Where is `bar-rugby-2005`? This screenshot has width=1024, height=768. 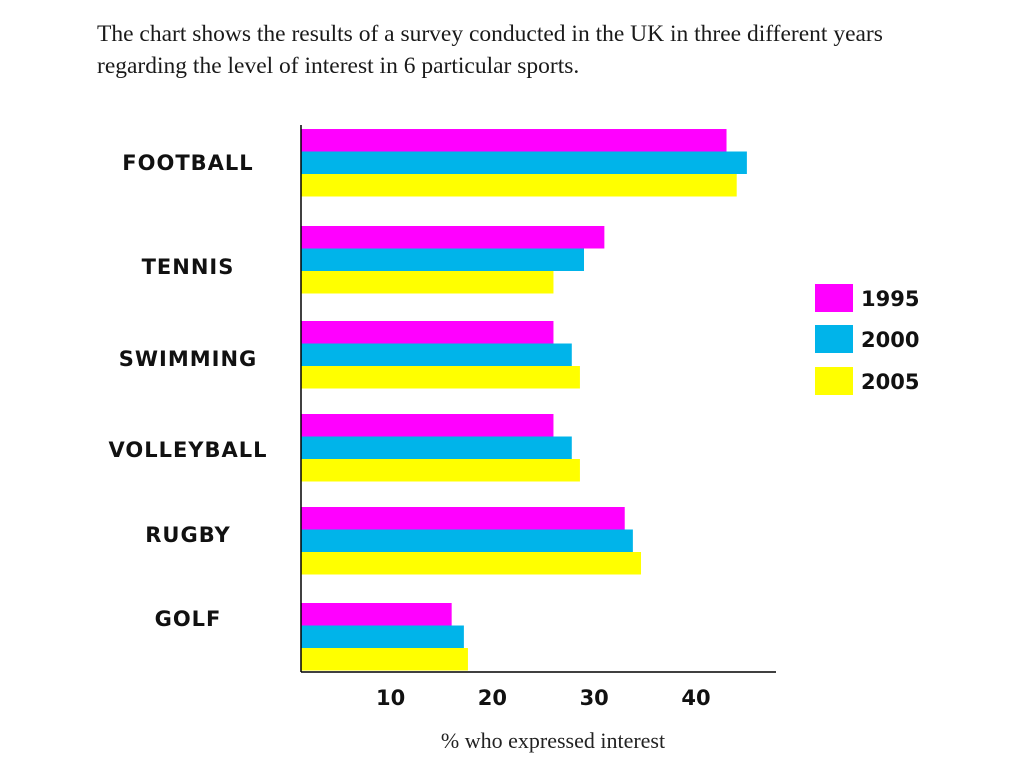
bar-rugby-2005 is located at coordinates (471, 563).